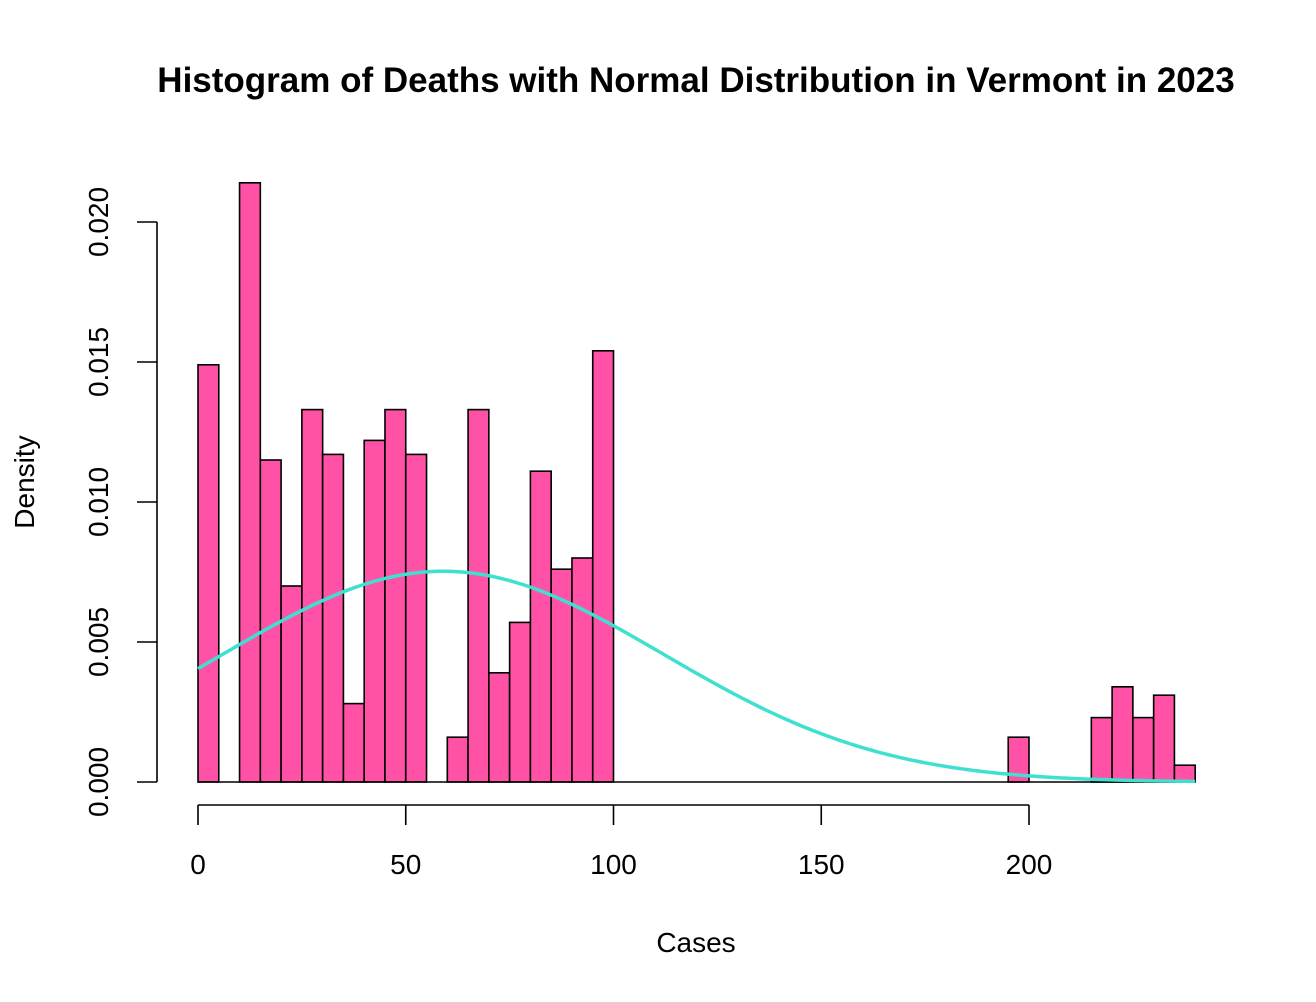  I want to click on y-tick-label: 0.015, so click(98, 362).